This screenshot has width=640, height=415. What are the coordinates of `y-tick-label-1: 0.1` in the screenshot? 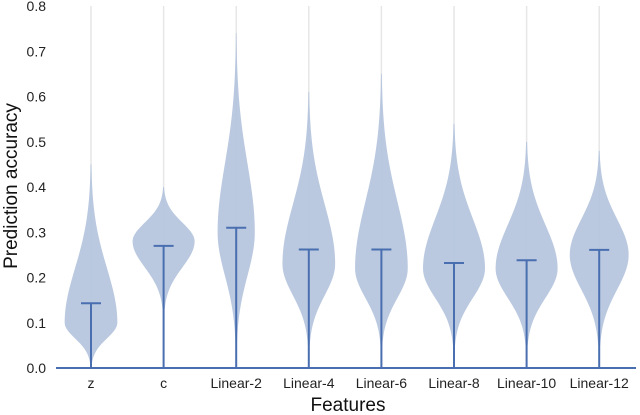 It's located at (37, 323).